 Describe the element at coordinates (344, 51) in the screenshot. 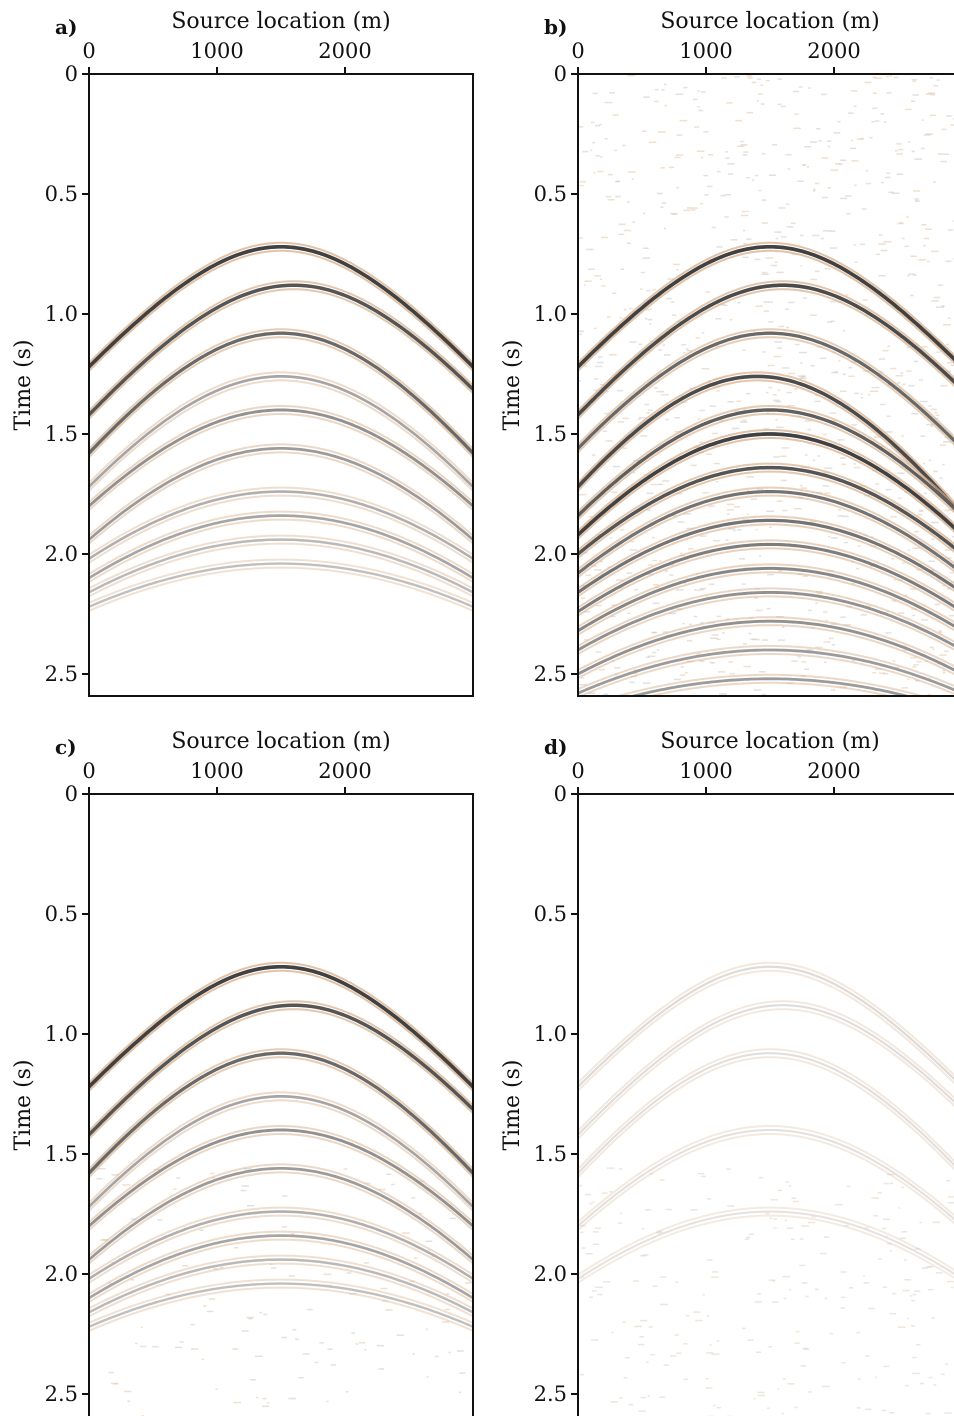

I see `x-tick-label: 2000` at that location.